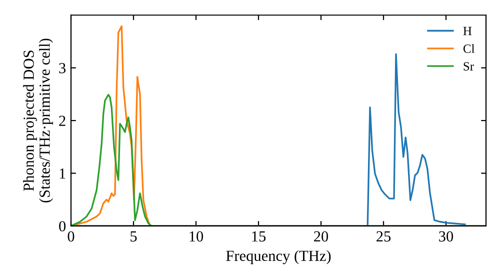  Describe the element at coordinates (259, 236) in the screenshot. I see `x-tick-label: 15` at that location.